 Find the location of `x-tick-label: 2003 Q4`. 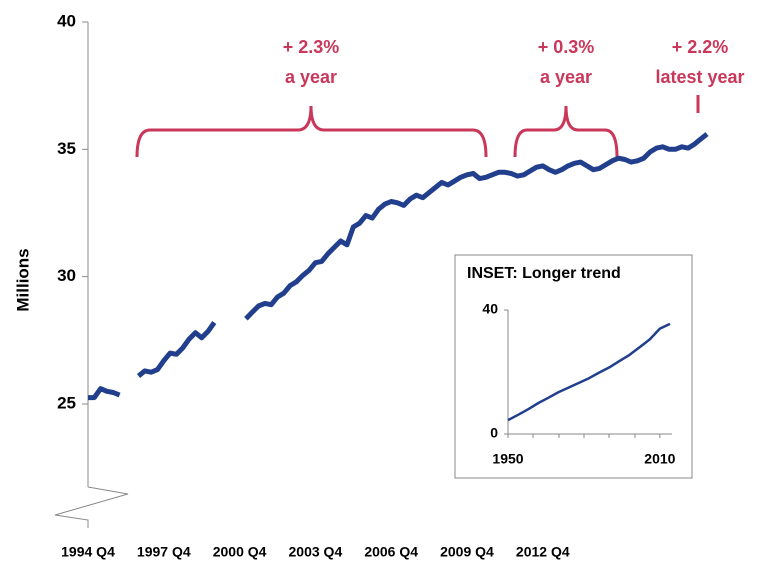

x-tick-label: 2003 Q4 is located at coordinates (316, 552).